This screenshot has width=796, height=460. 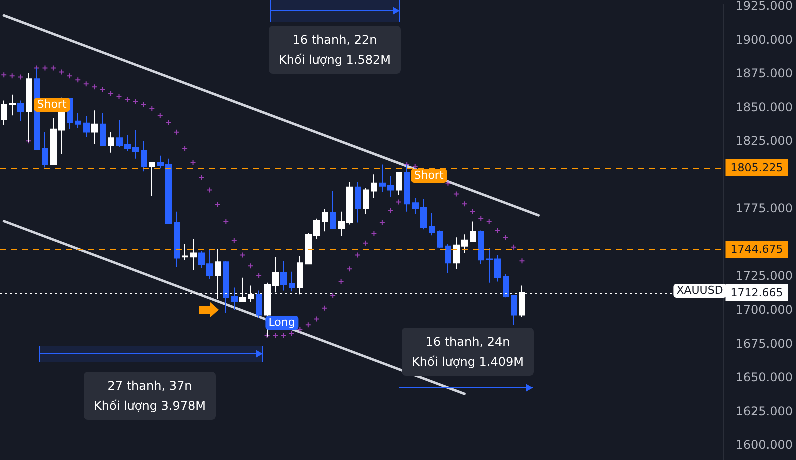 I want to click on y-tick-label: 1650.000, so click(x=765, y=377).